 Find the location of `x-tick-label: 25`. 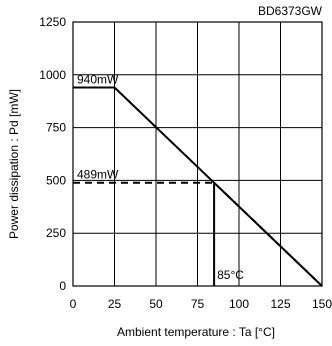

x-tick-label: 25 is located at coordinates (115, 304).